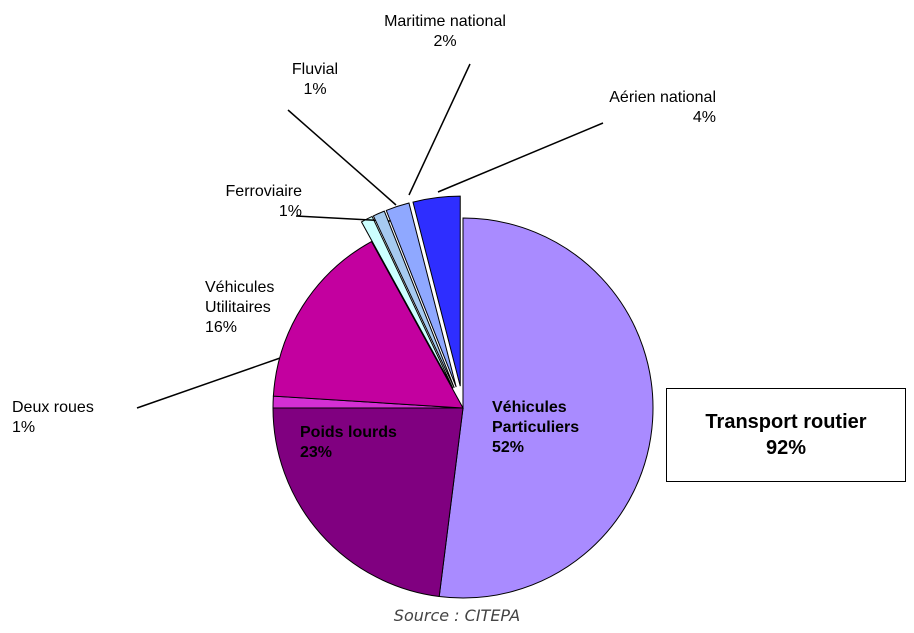  Describe the element at coordinates (82, 418) in the screenshot. I see `slice-label: Deux roues 1%` at that location.